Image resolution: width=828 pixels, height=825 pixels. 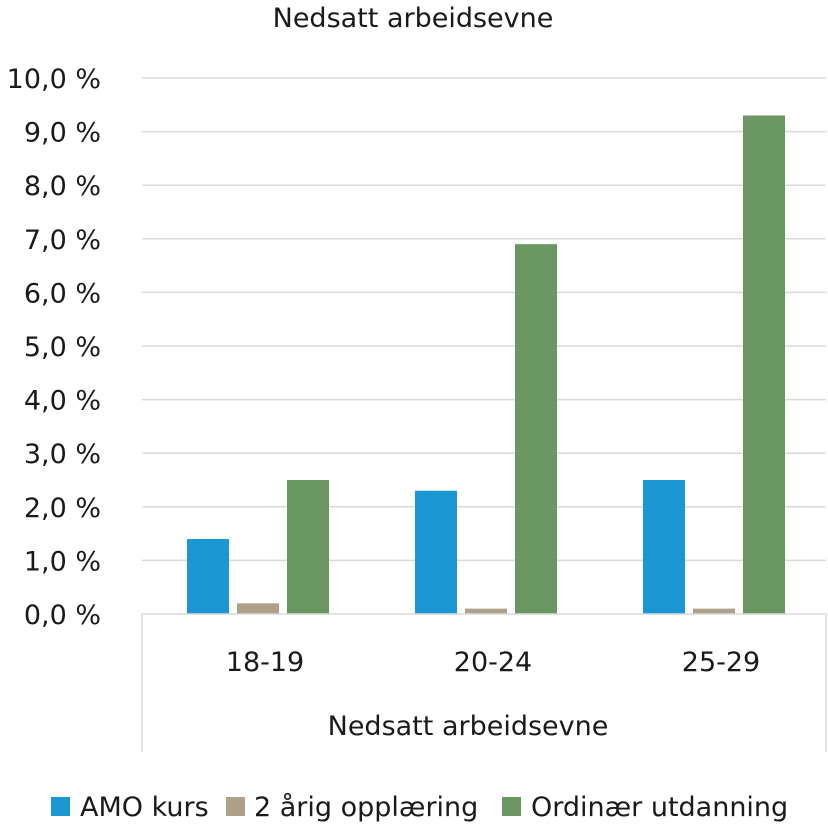 I want to click on legend-label: 2 årig opplæring, so click(x=366, y=807).